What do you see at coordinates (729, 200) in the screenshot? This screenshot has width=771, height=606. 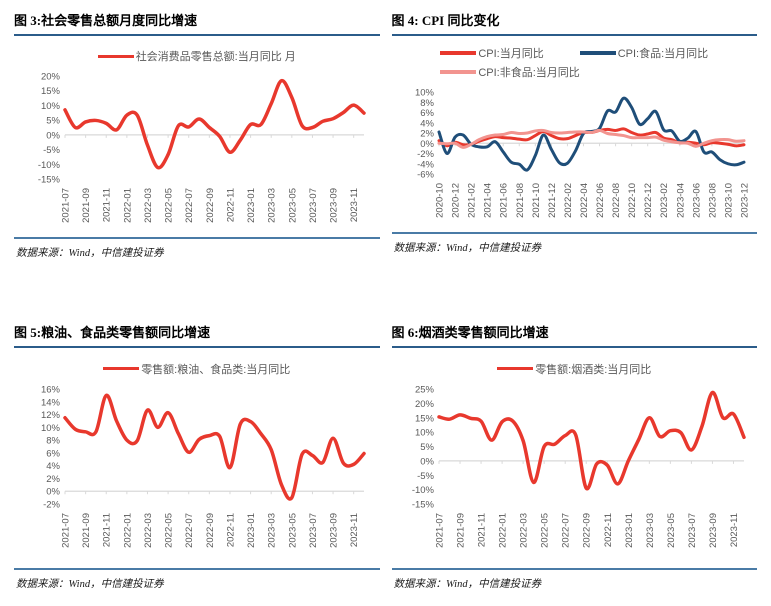 I see `x-axis-tick-label: 2023-10` at bounding box center [729, 200].